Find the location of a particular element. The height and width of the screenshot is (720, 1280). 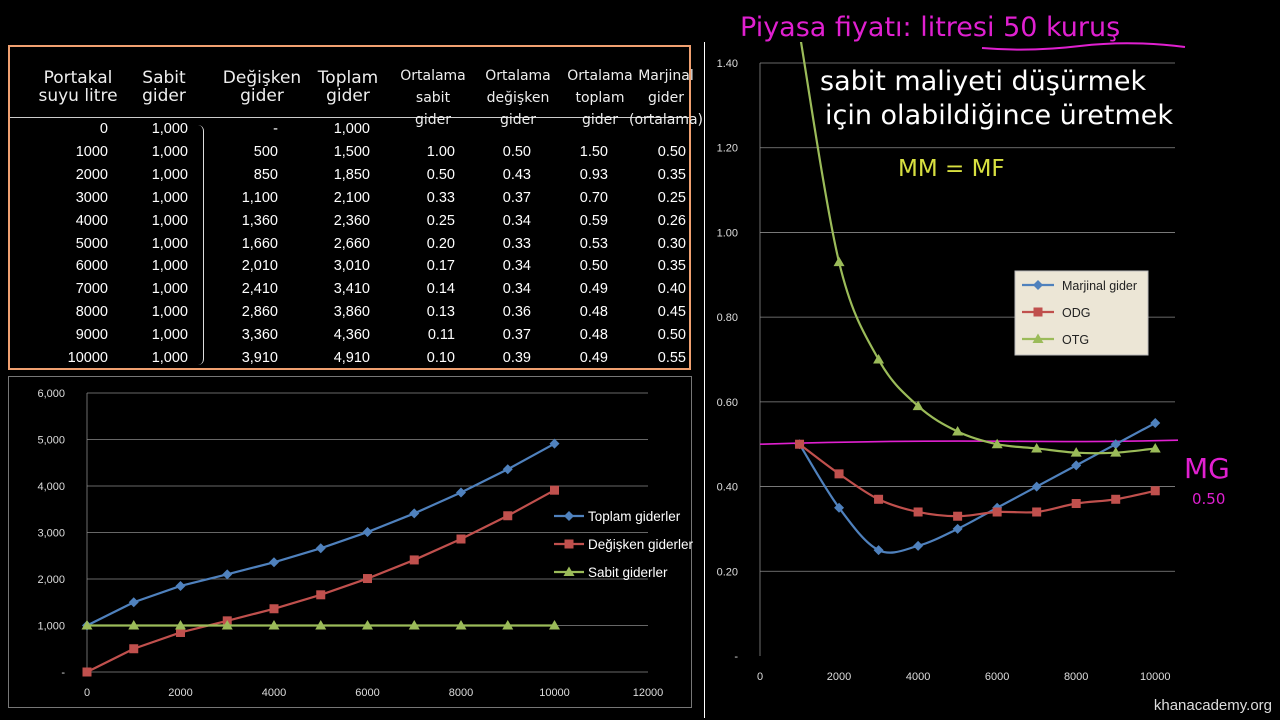

x-tick-label: 2000 is located at coordinates (839, 677).